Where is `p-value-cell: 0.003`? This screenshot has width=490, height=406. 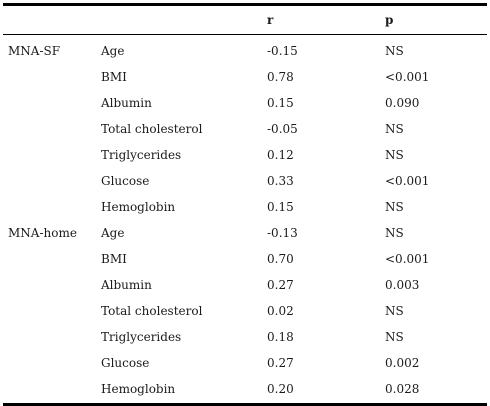
p-value-cell: 0.003 is located at coordinates (402, 285).